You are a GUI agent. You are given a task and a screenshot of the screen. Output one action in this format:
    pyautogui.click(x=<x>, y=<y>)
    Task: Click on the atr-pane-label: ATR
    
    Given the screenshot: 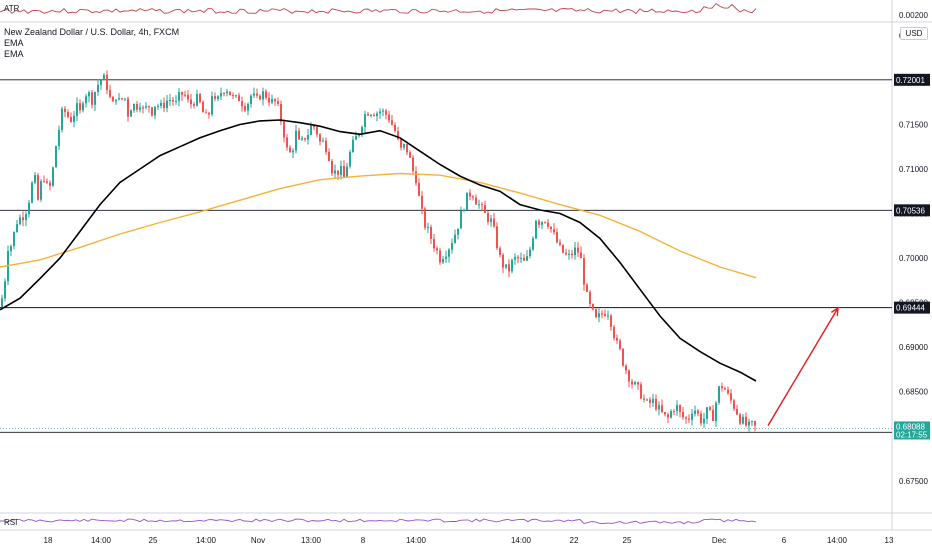 What is the action you would take?
    pyautogui.click(x=12, y=8)
    